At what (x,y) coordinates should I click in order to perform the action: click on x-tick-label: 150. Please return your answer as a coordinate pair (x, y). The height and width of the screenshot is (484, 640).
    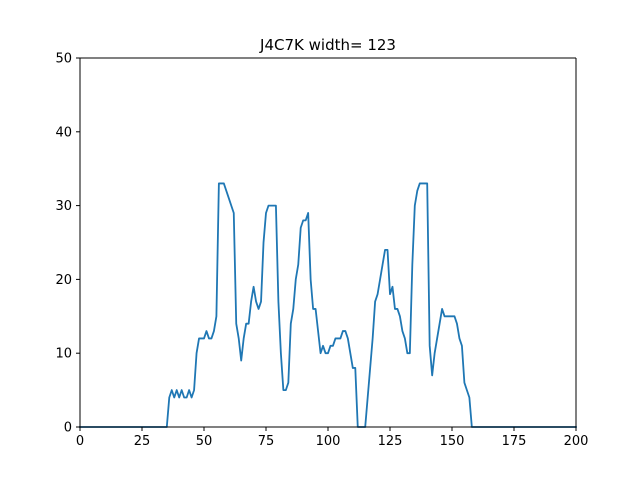
    Looking at the image, I should click on (452, 441).